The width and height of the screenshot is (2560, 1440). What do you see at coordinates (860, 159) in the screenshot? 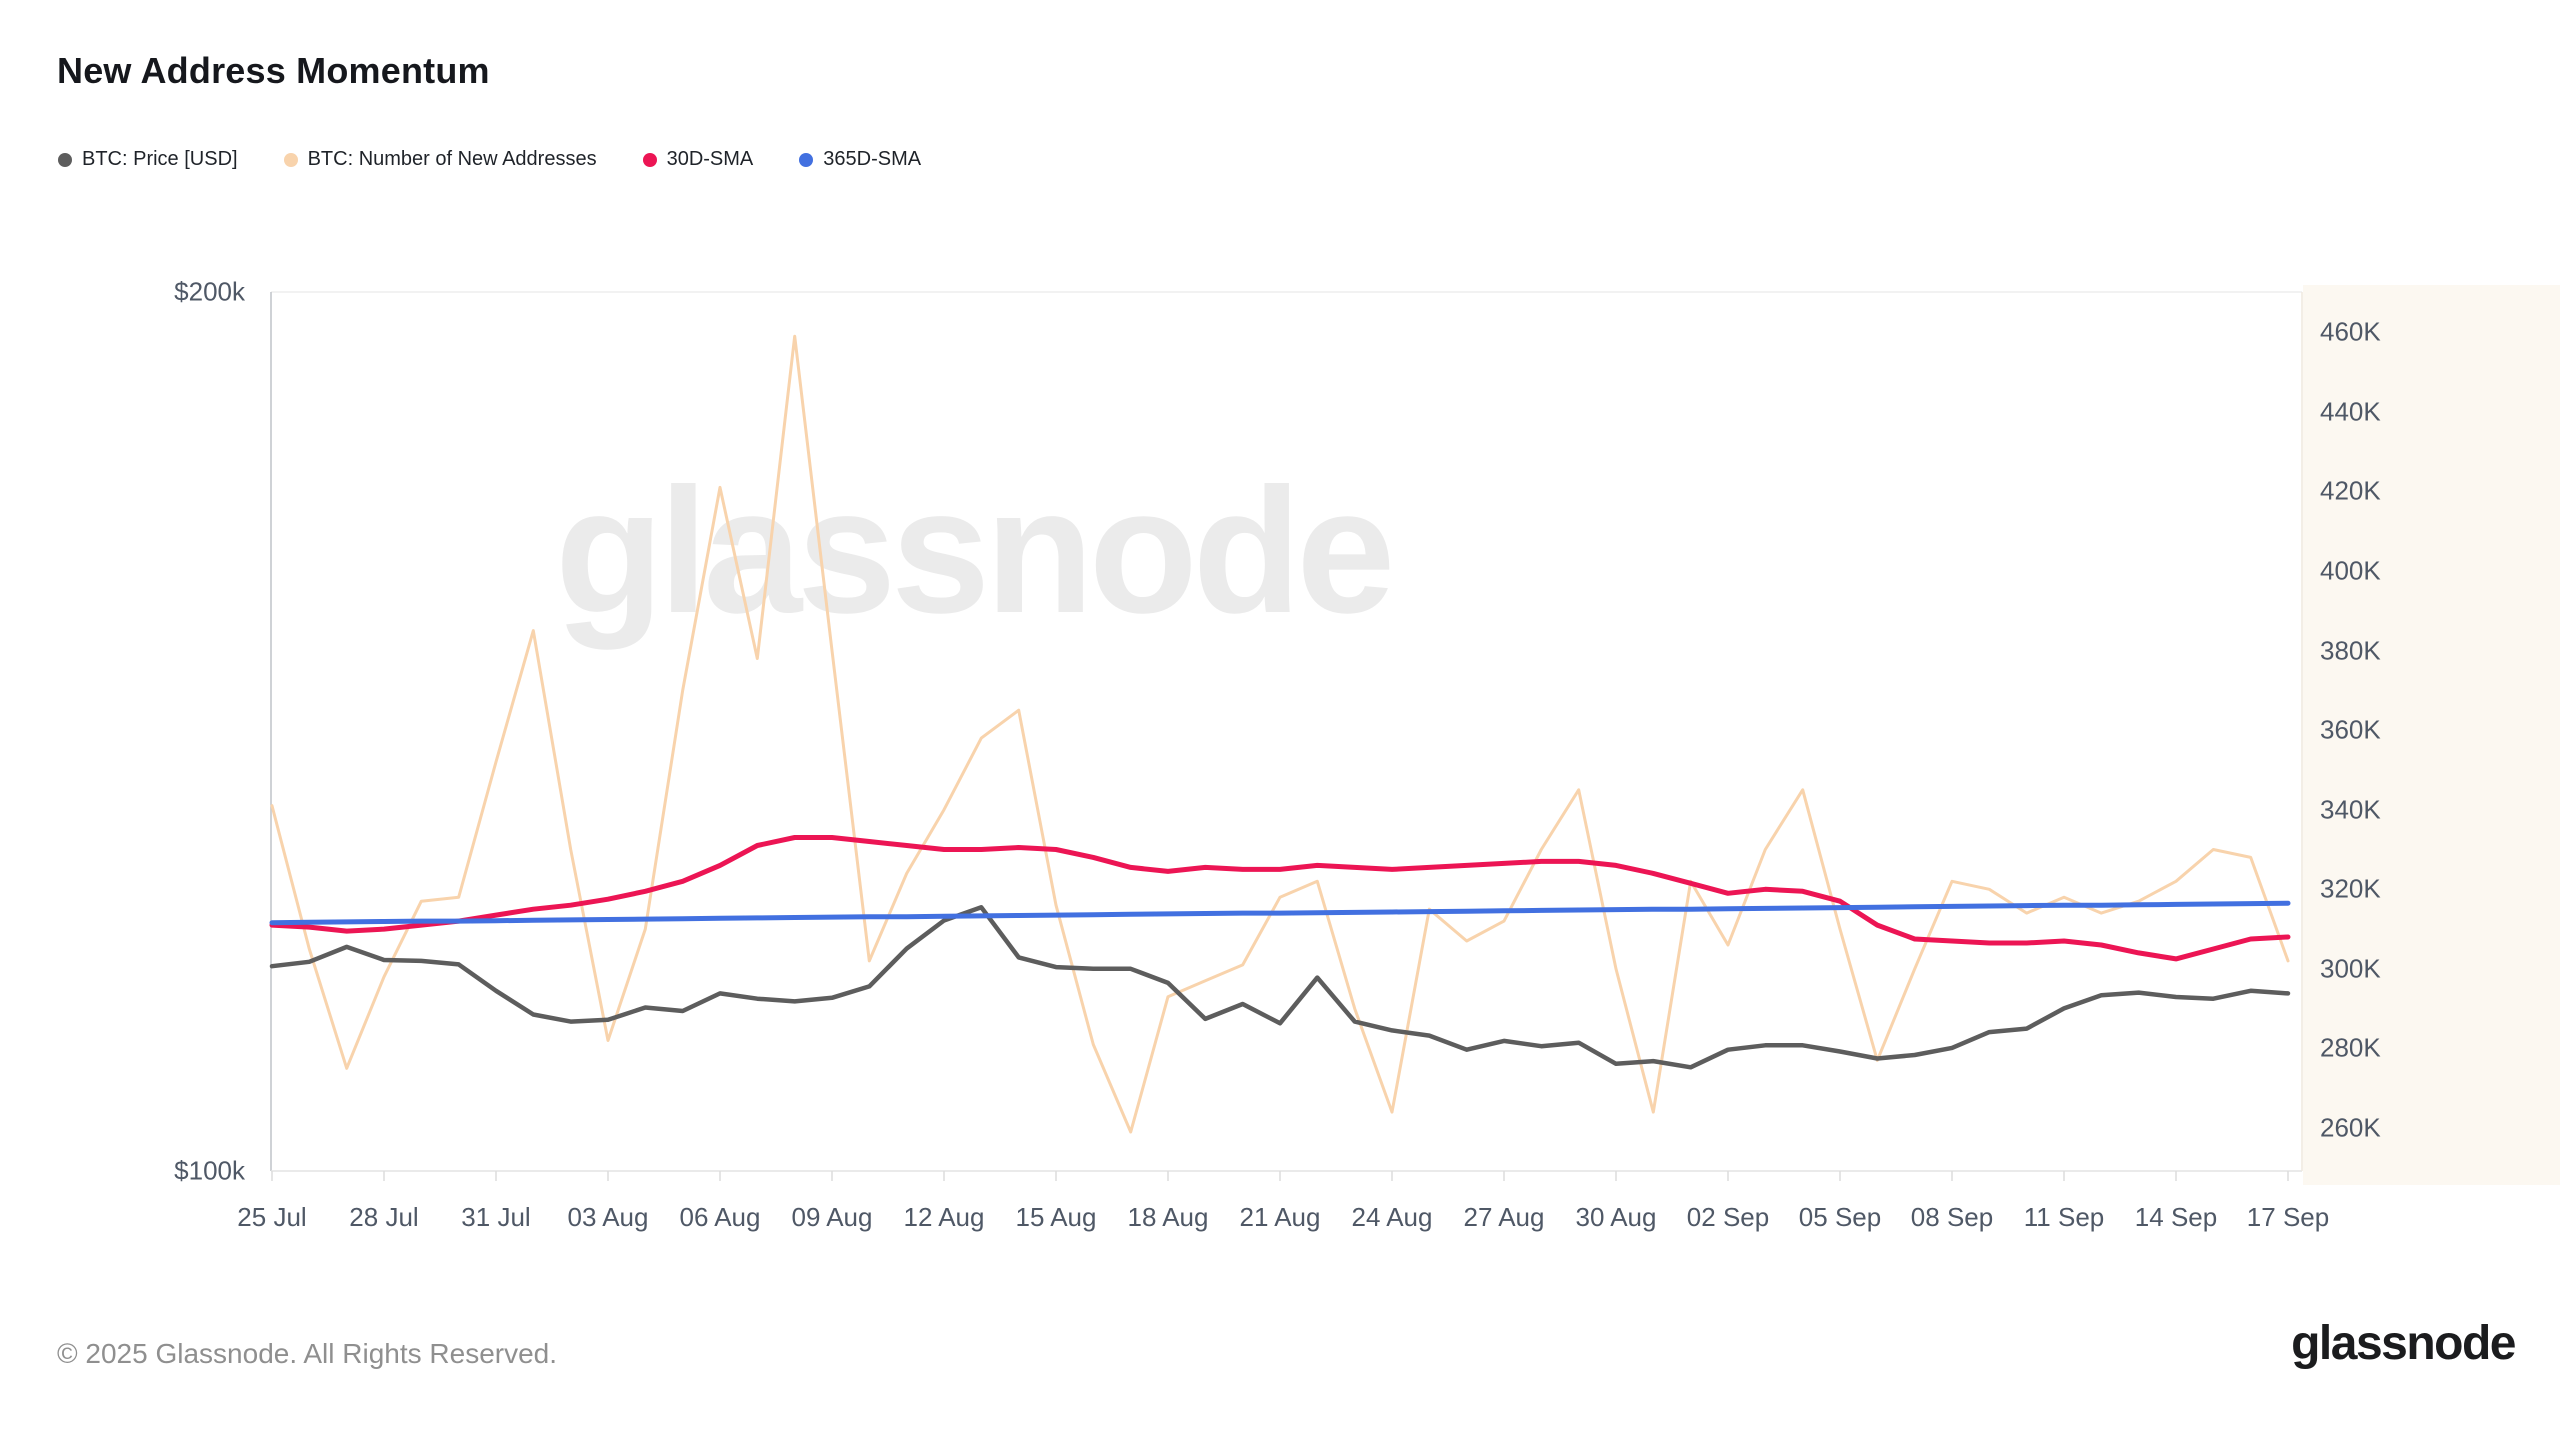
I see `legend-item-365d-sma: 365D-SMA` at bounding box center [860, 159].